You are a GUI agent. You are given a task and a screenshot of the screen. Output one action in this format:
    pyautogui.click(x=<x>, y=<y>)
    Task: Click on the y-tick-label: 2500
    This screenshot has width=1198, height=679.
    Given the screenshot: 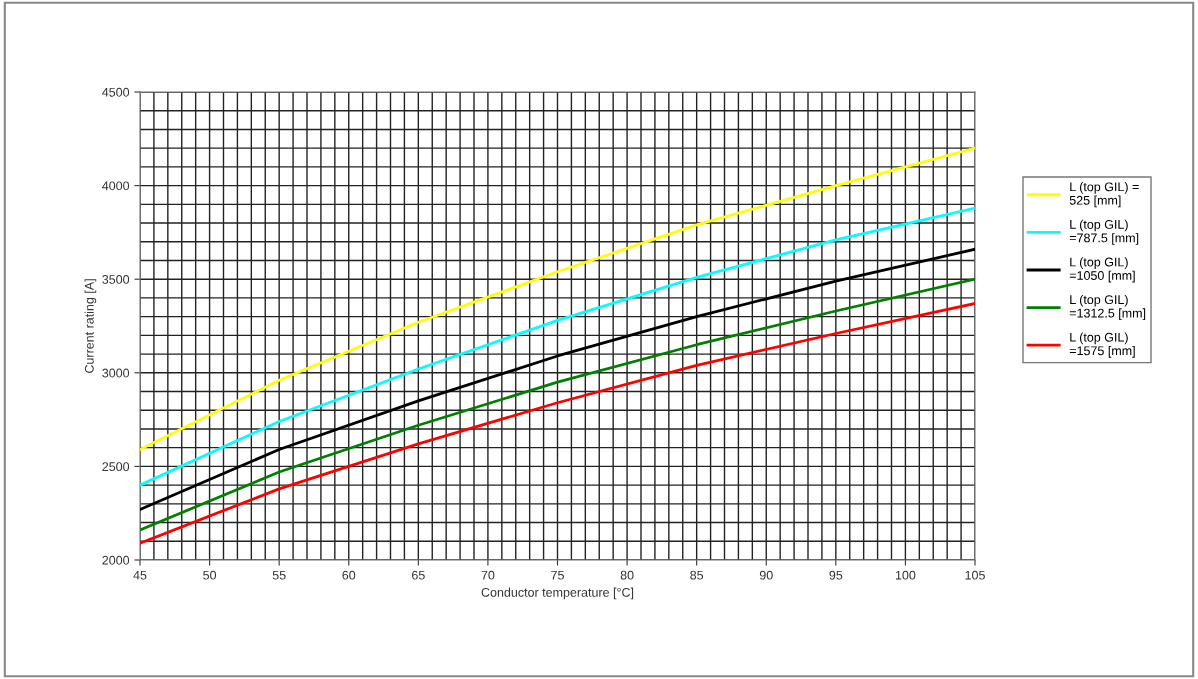 What is the action you would take?
    pyautogui.click(x=116, y=467)
    